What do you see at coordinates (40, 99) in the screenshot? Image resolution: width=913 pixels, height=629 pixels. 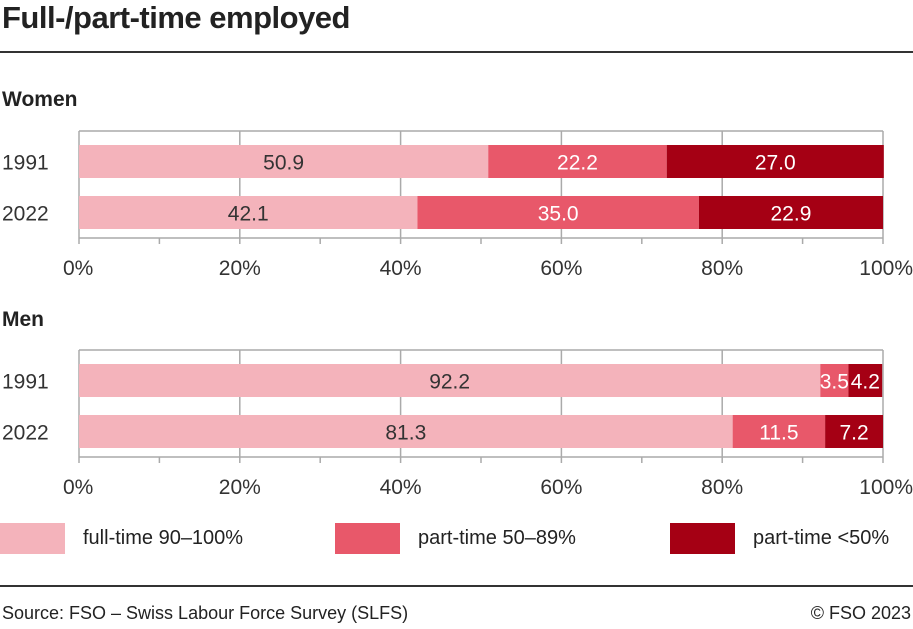 I see `panel-title-women: Women` at bounding box center [40, 99].